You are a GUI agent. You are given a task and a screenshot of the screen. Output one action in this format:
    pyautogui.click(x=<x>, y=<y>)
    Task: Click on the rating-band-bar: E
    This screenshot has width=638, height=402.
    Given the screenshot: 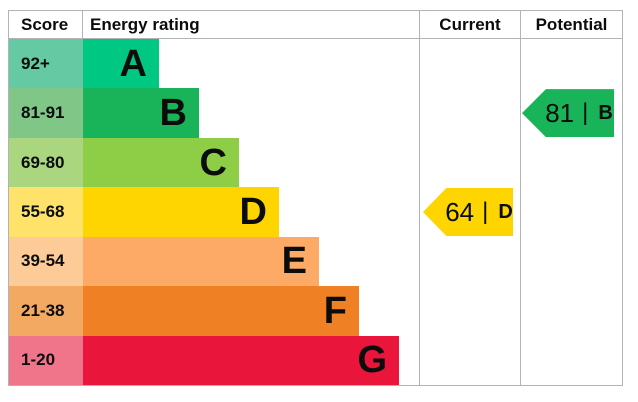 What is the action you would take?
    pyautogui.click(x=201, y=261)
    